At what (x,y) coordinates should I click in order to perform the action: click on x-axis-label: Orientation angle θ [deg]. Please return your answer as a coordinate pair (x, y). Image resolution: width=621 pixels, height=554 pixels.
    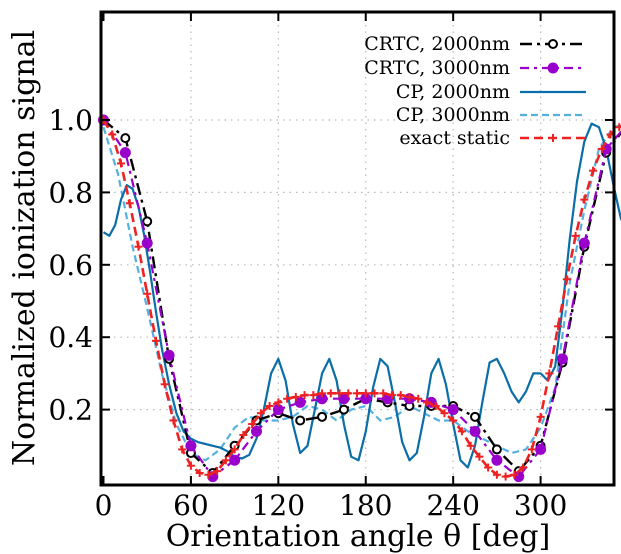
    Looking at the image, I should click on (358, 536).